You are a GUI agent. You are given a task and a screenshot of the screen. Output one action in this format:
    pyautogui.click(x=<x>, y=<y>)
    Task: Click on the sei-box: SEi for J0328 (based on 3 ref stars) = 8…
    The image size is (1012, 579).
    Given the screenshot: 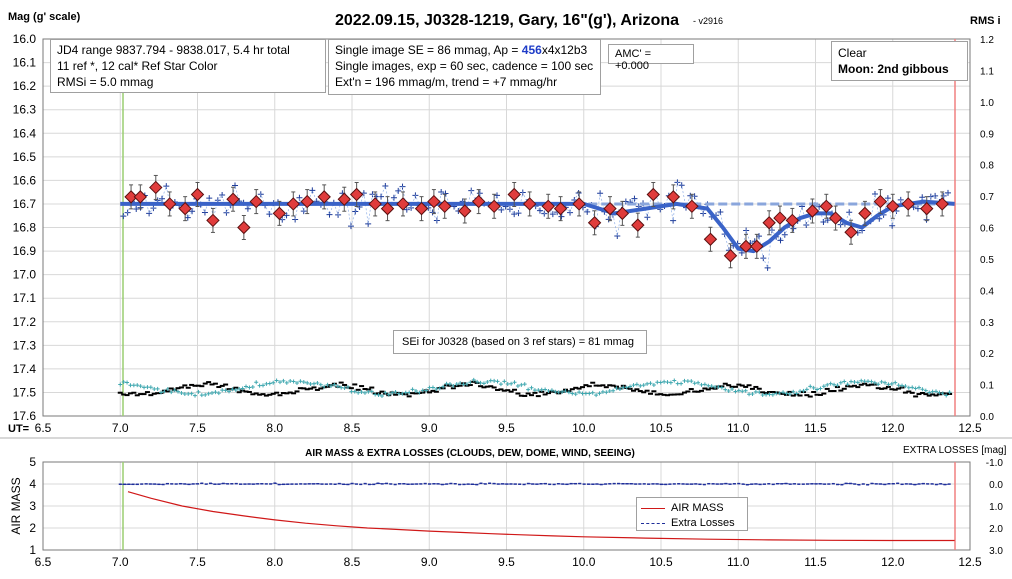 What is the action you would take?
    pyautogui.click(x=520, y=342)
    